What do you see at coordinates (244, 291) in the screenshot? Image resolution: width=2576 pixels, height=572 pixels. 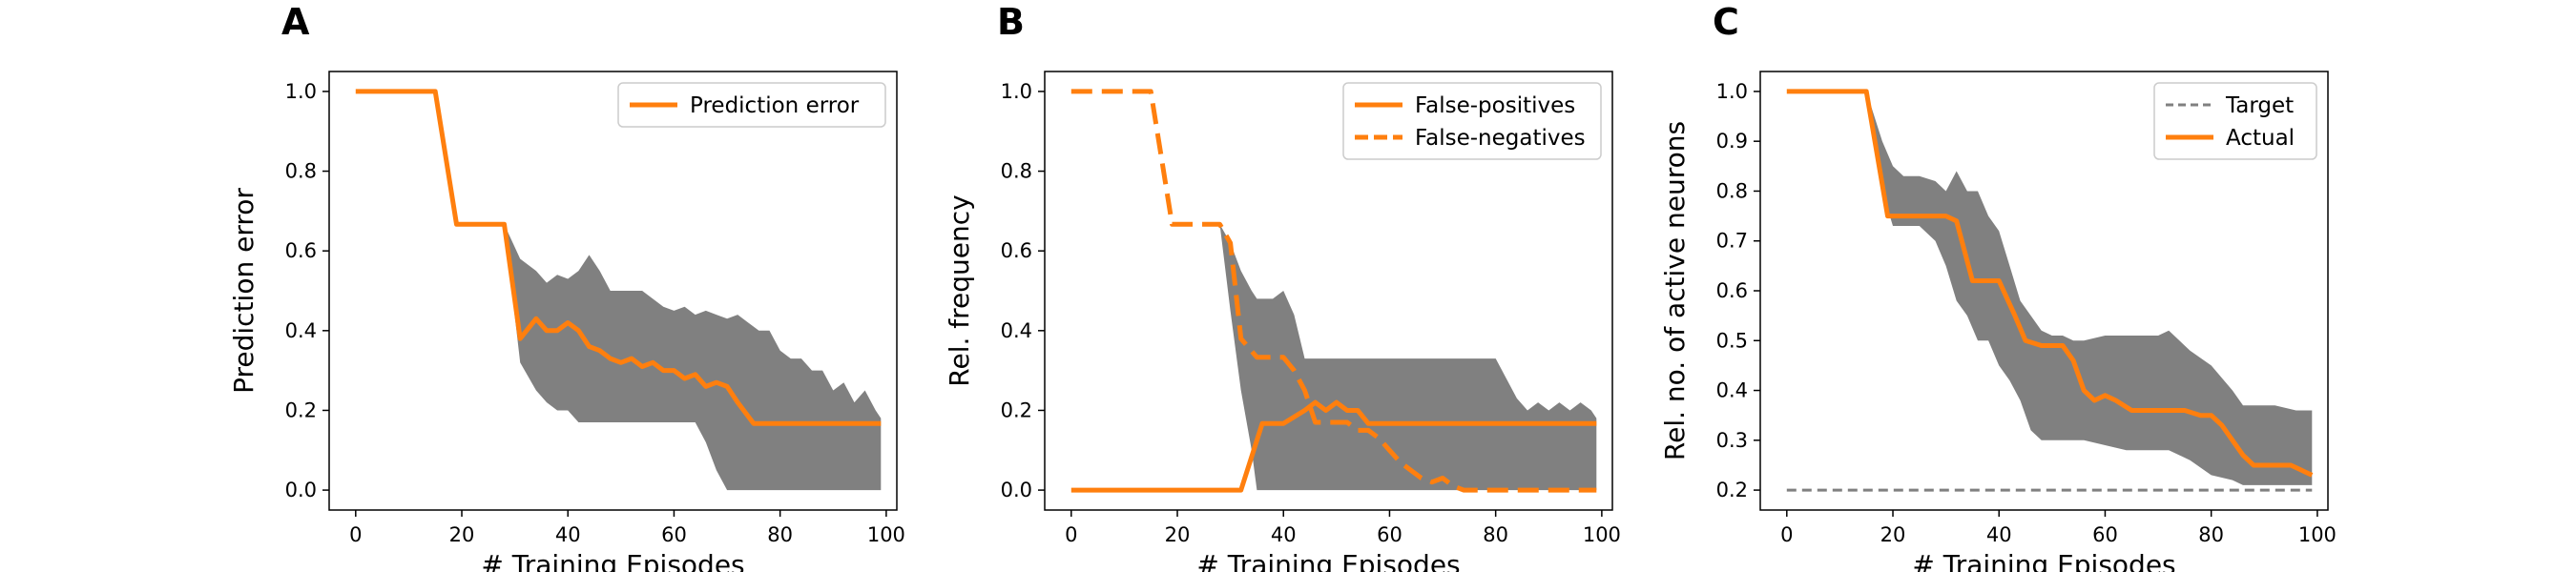 I see `y-axis-label: Prediction error` at bounding box center [244, 291].